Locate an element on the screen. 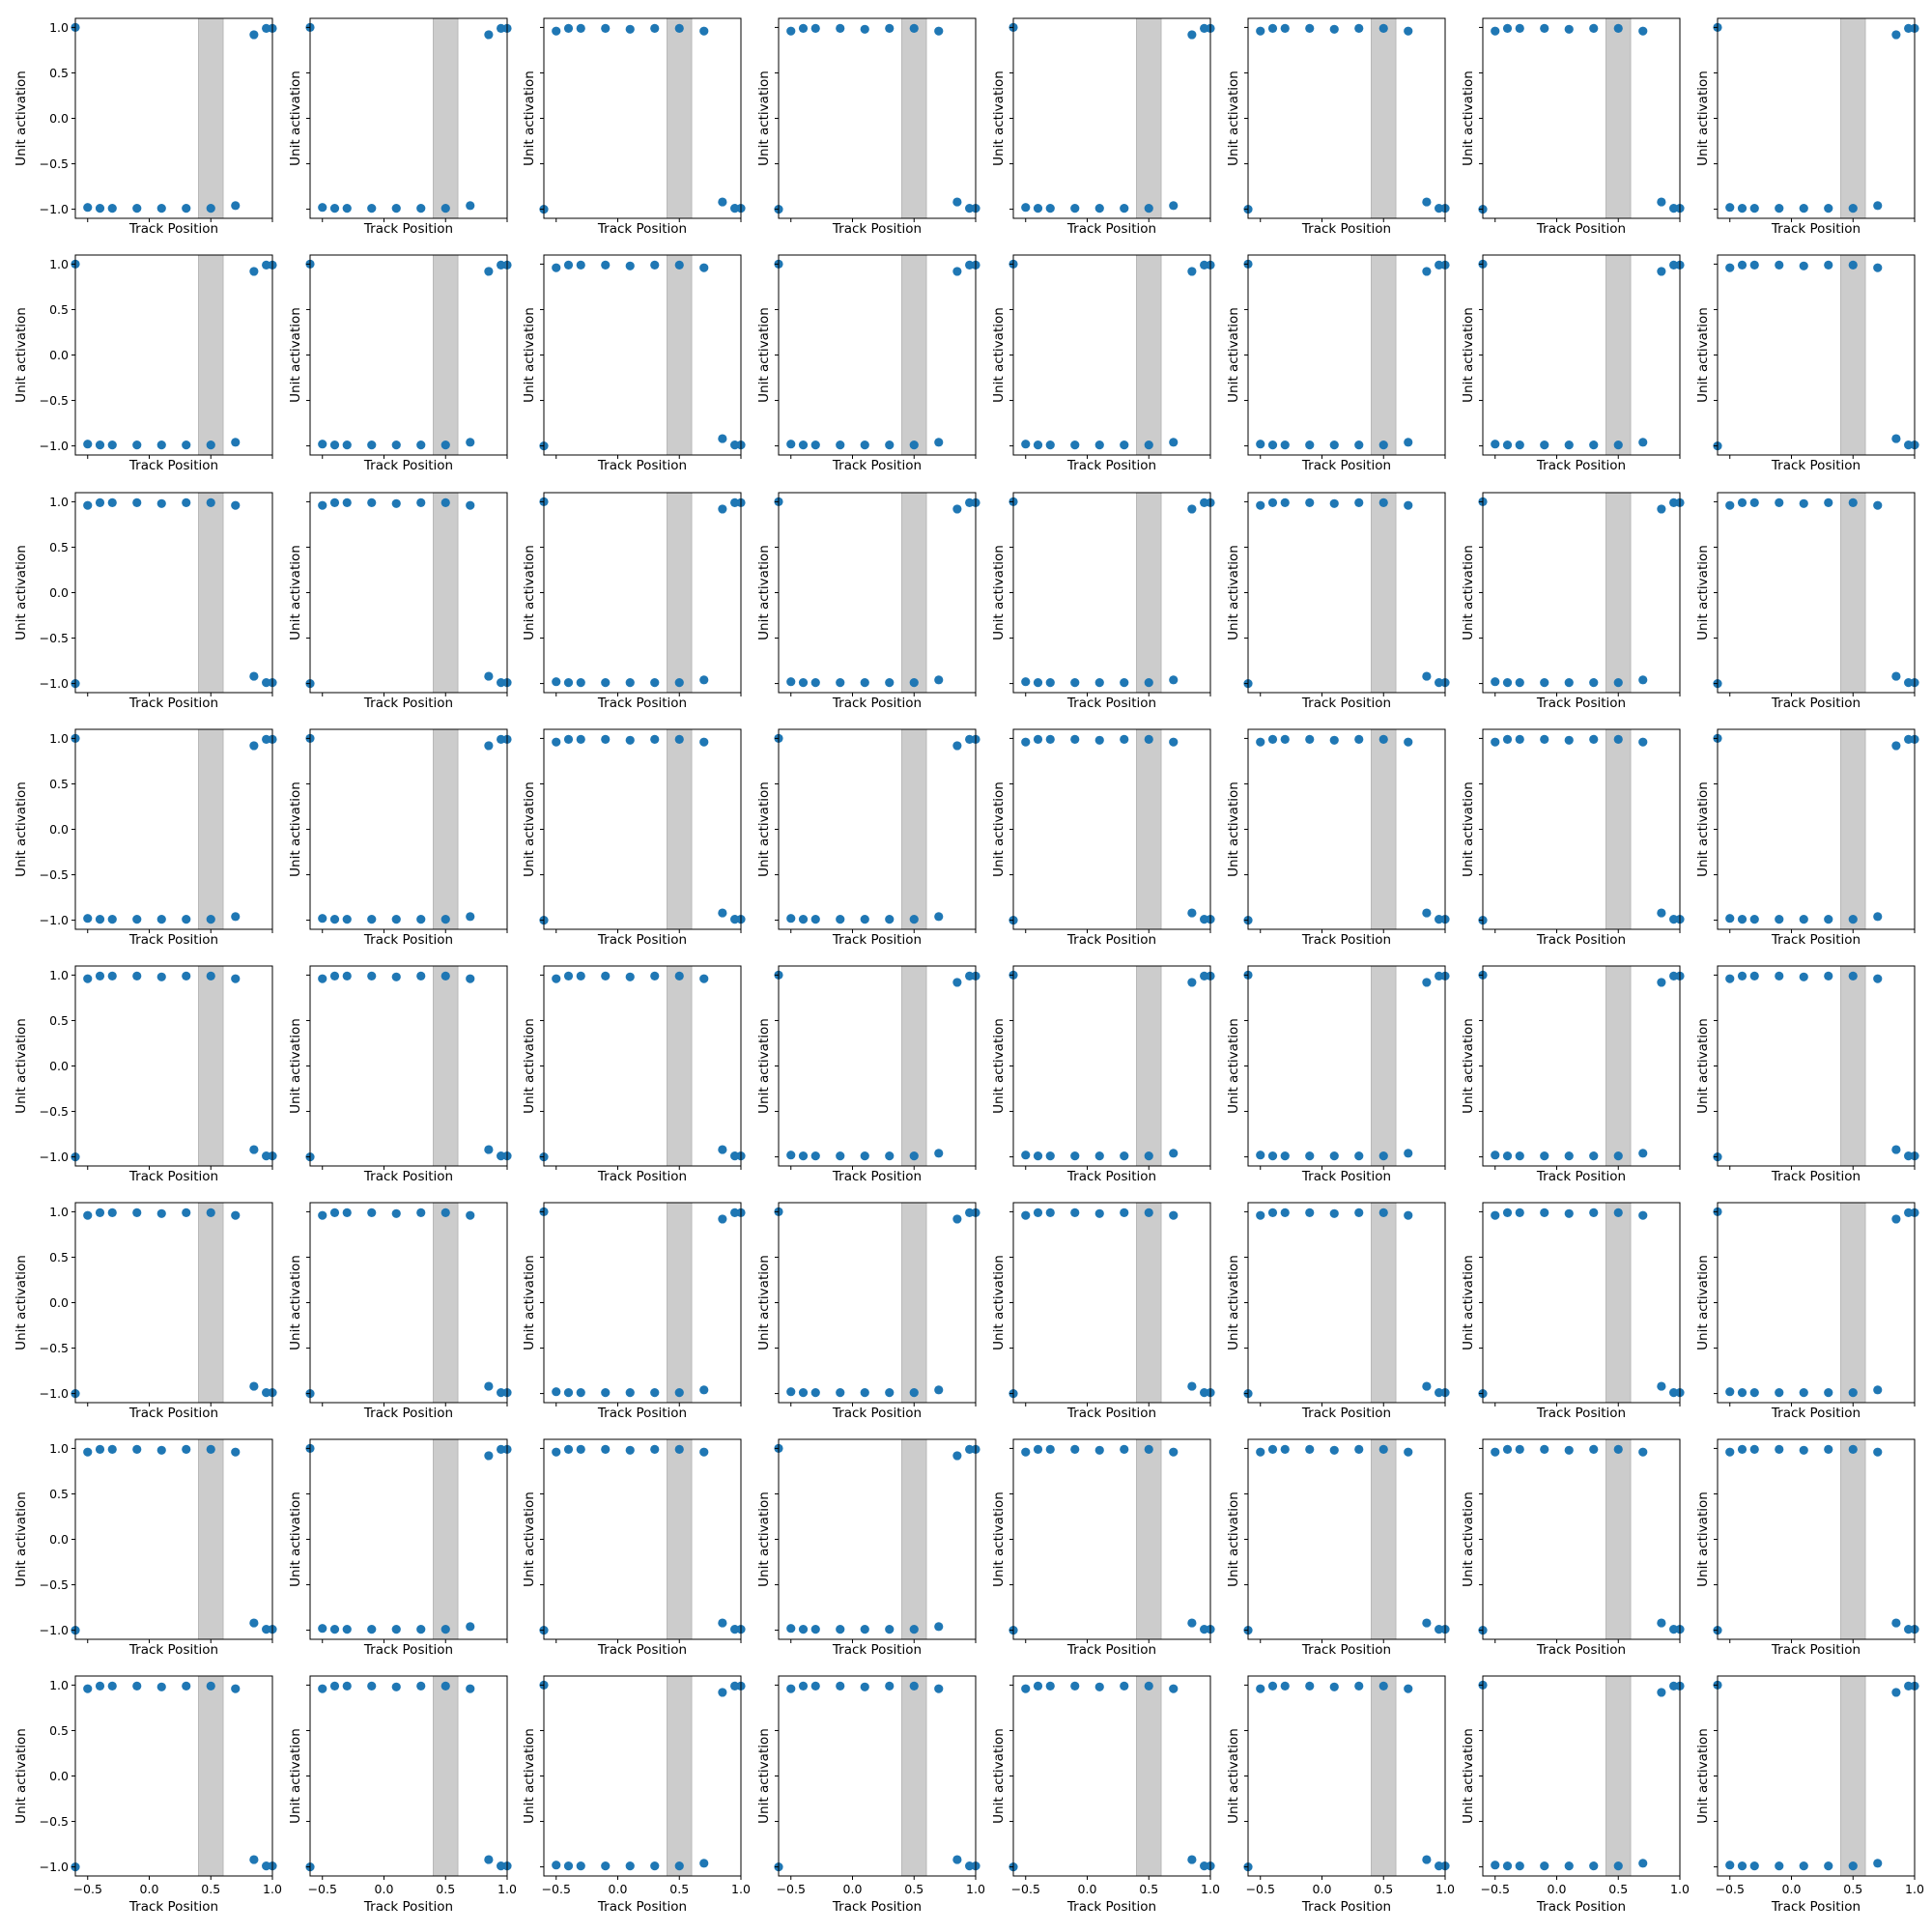 Image resolution: width=1932 pixels, height=1932 pixels. subplot-r7-c4: Track Position Unit activation is located at coordinates (868, 1548).